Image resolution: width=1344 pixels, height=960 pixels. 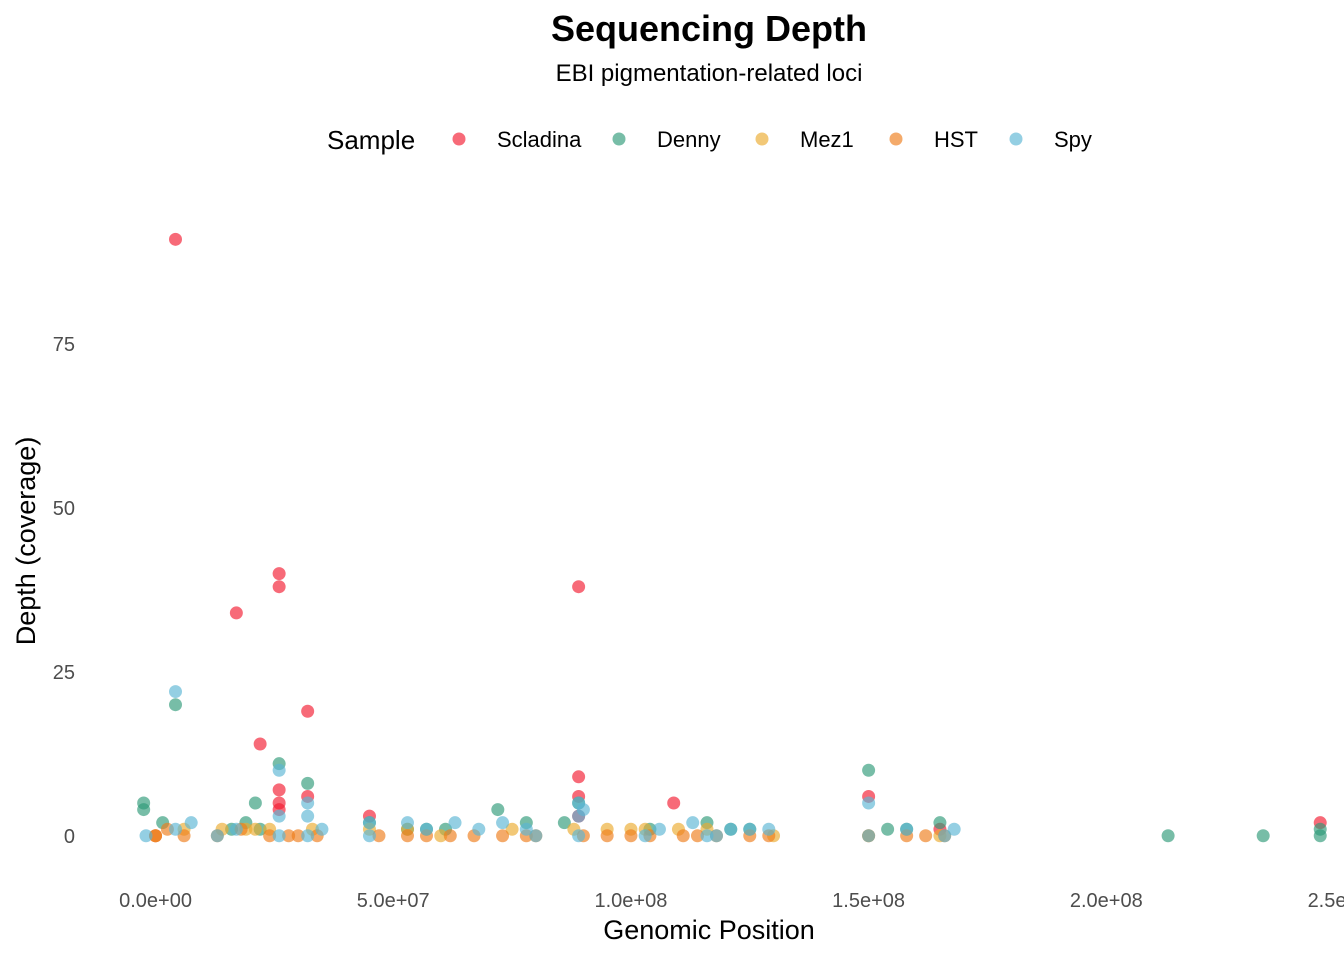 I want to click on legend-title: Sample, so click(x=371, y=140).